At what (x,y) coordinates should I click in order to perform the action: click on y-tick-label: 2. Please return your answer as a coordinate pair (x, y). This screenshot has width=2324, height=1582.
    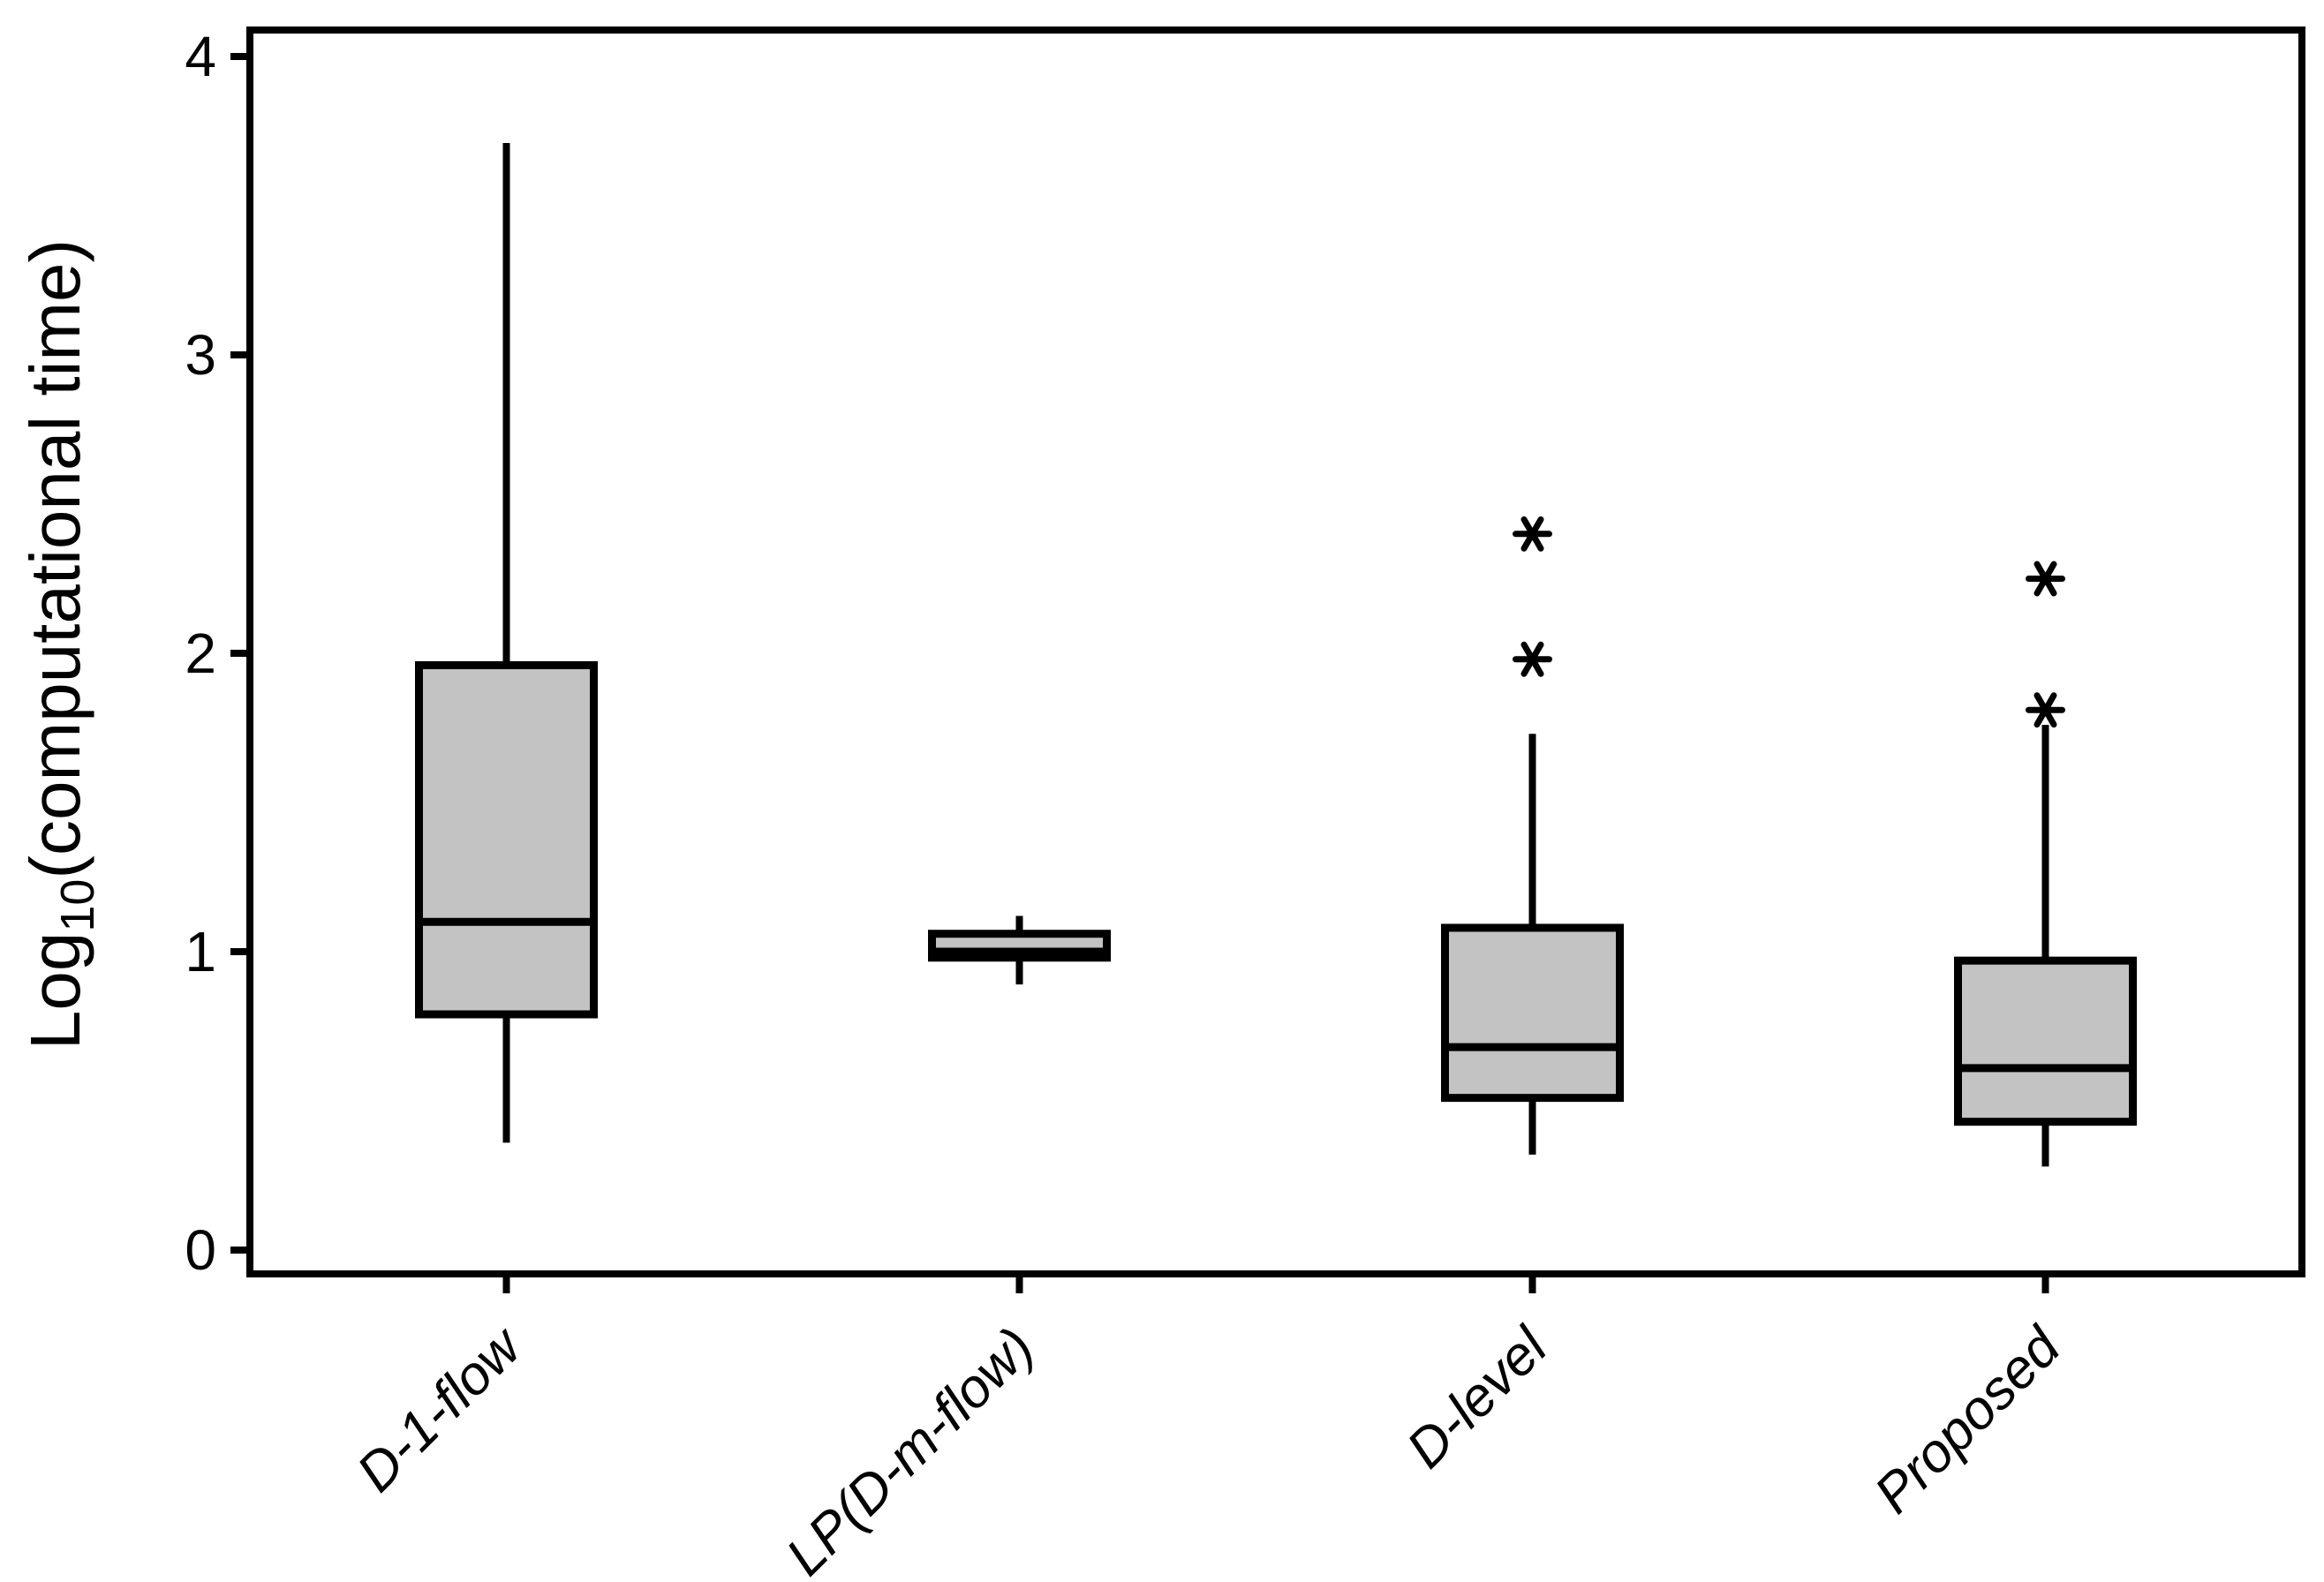
    Looking at the image, I should click on (201, 653).